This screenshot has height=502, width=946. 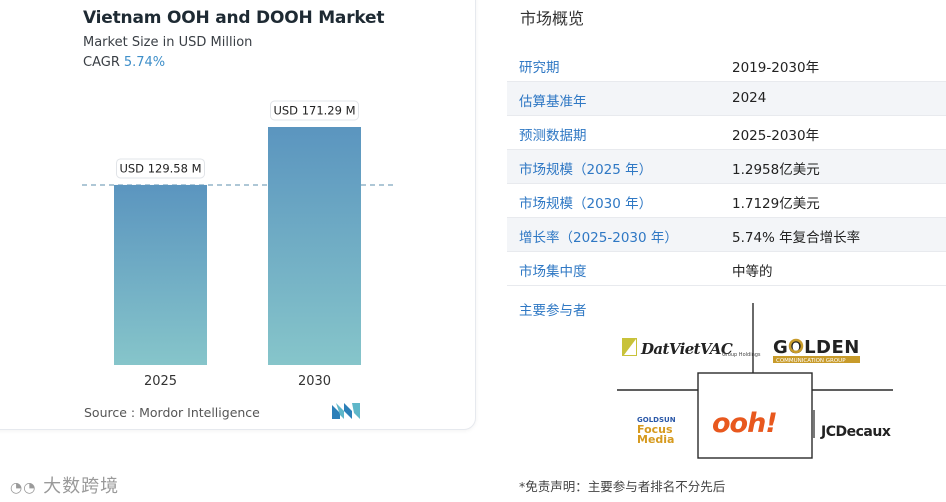 I want to click on svg-text: Focus, so click(x=655, y=429).